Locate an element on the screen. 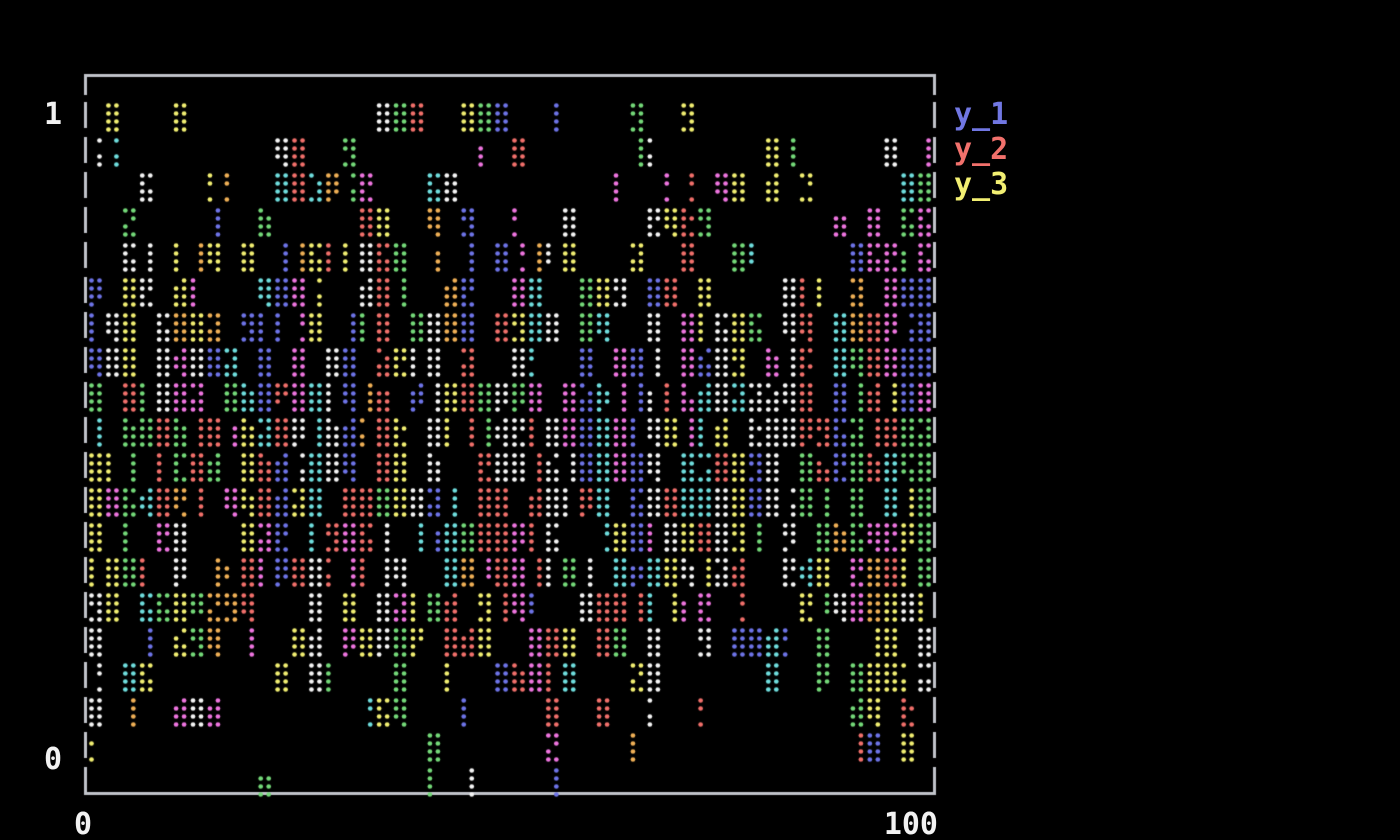 Image resolution: width=1400 pixels, height=840 pixels. x-axis-tick-right: 100 is located at coordinates (910, 823).